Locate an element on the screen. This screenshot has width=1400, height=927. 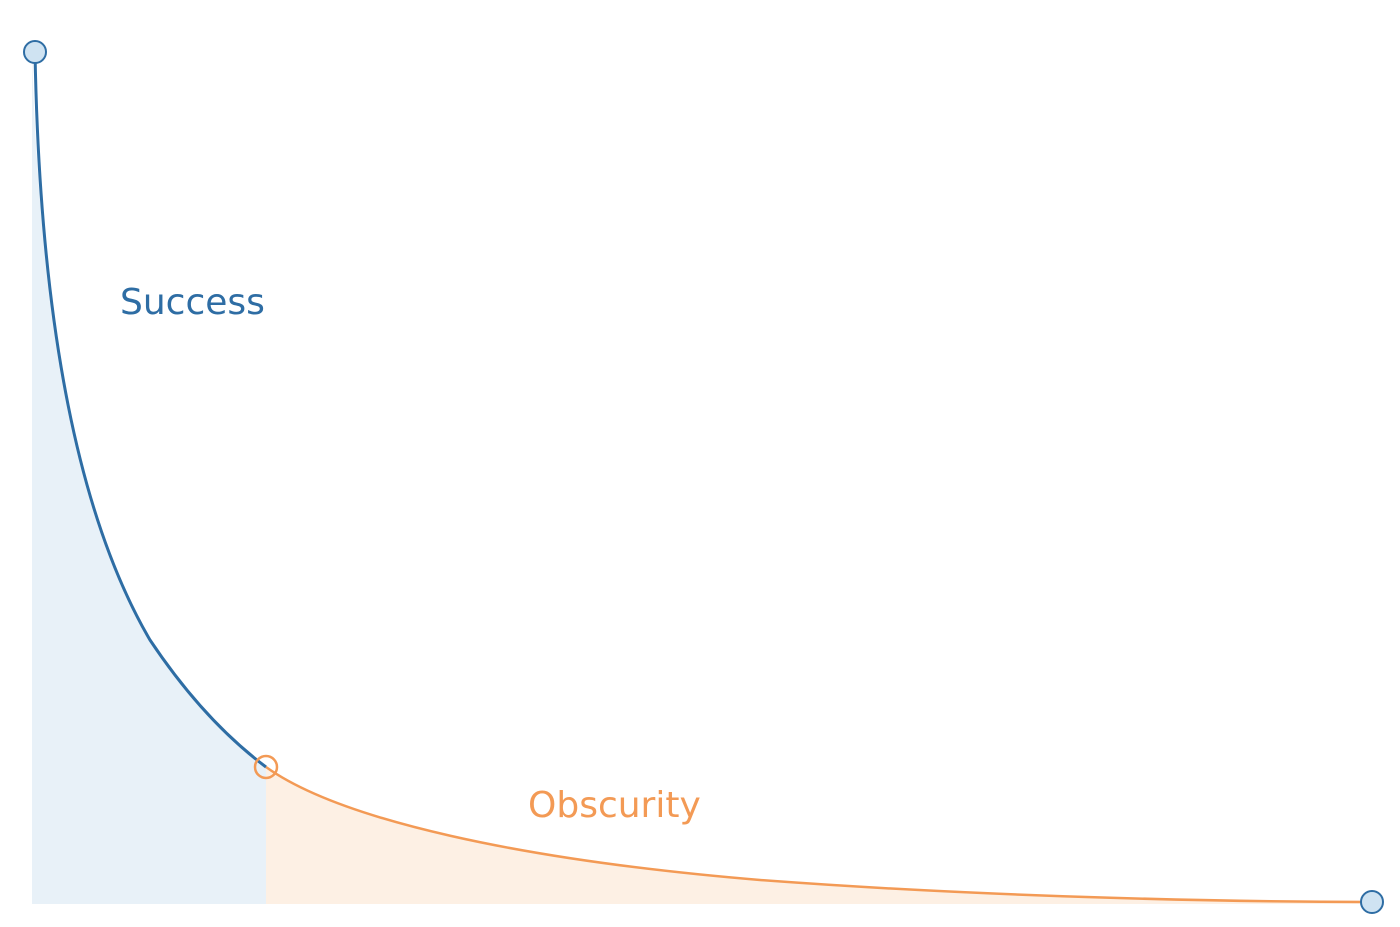
transition-point-marker is located at coordinates (266, 767).